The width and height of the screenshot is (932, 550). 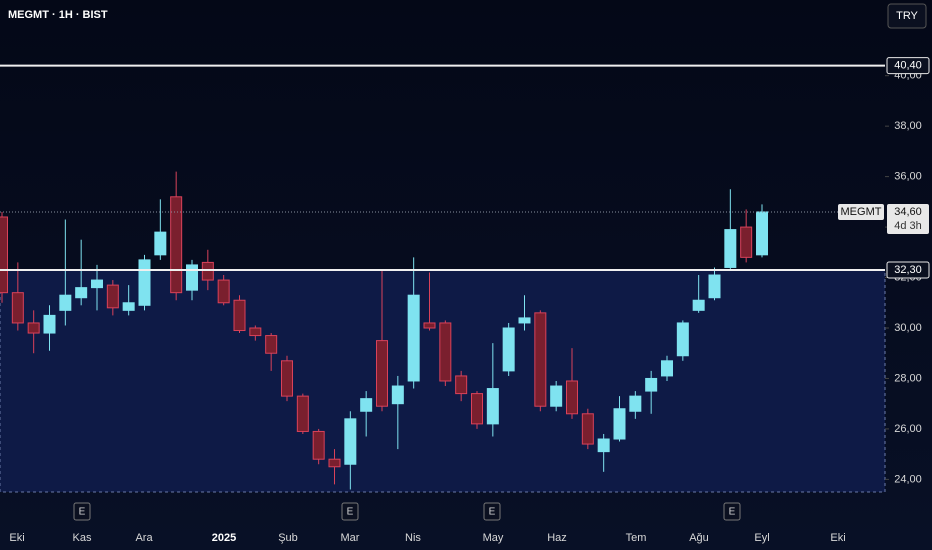 What do you see at coordinates (908, 429) in the screenshot?
I see `y-tick-label: 26,00` at bounding box center [908, 429].